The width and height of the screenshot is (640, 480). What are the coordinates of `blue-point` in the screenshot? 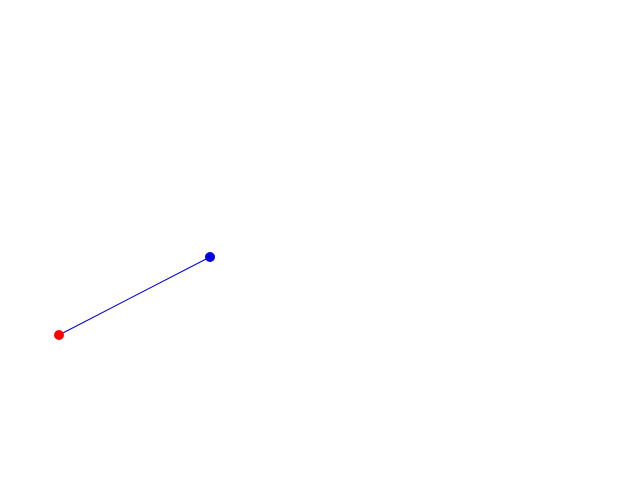 It's located at (210, 257).